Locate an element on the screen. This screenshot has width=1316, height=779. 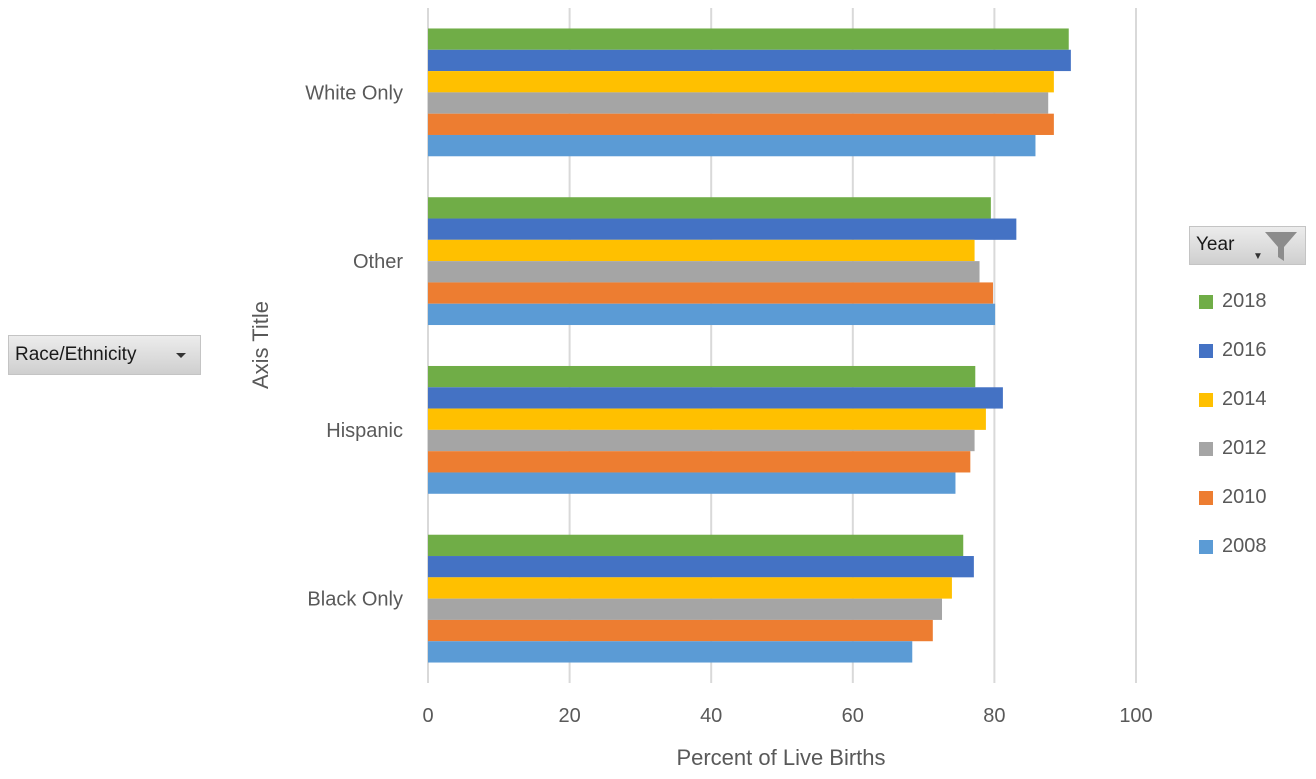
race-ethnicity-field-button: Race/Ethnicity is located at coordinates (104, 355).